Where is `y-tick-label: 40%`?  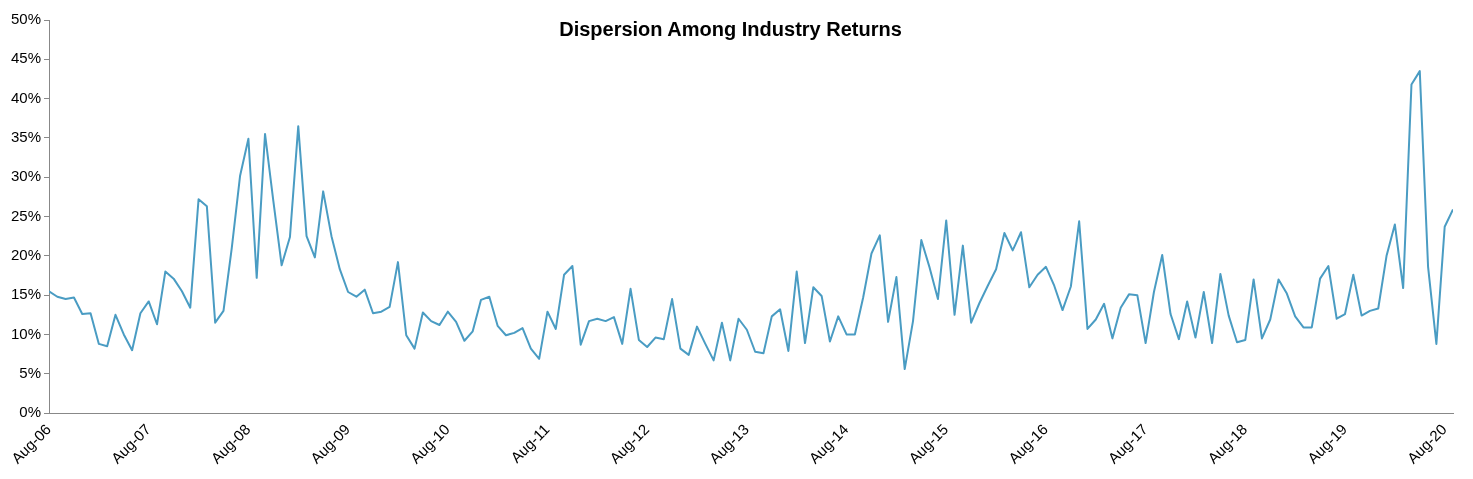 y-tick-label: 40% is located at coordinates (26, 97).